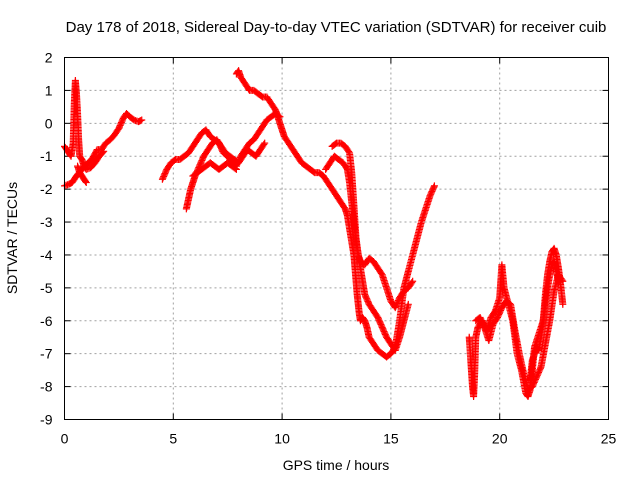 The height and width of the screenshot is (480, 640). I want to click on y-axis-title: SDTVAR / TECUs, so click(12, 238).